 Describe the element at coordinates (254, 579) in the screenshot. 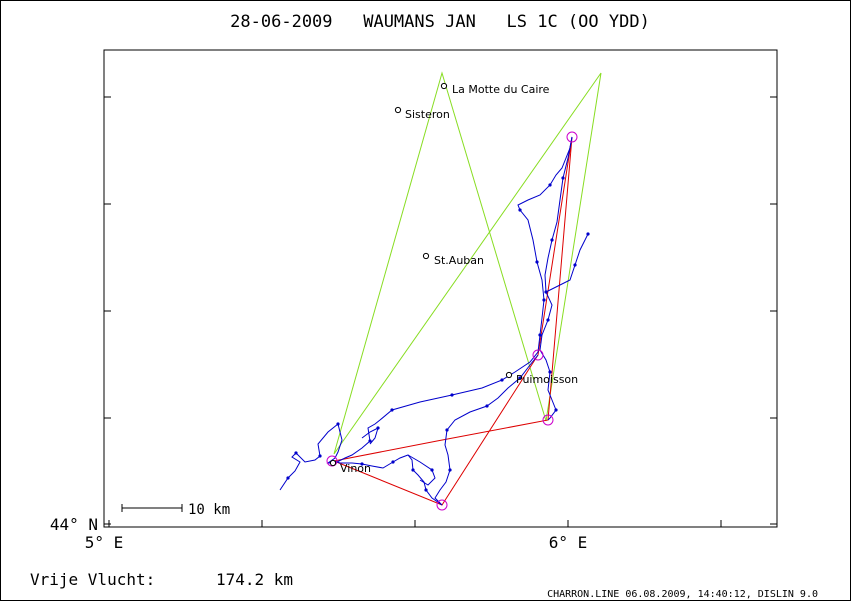

I see `distance-value: 174.2 km` at that location.